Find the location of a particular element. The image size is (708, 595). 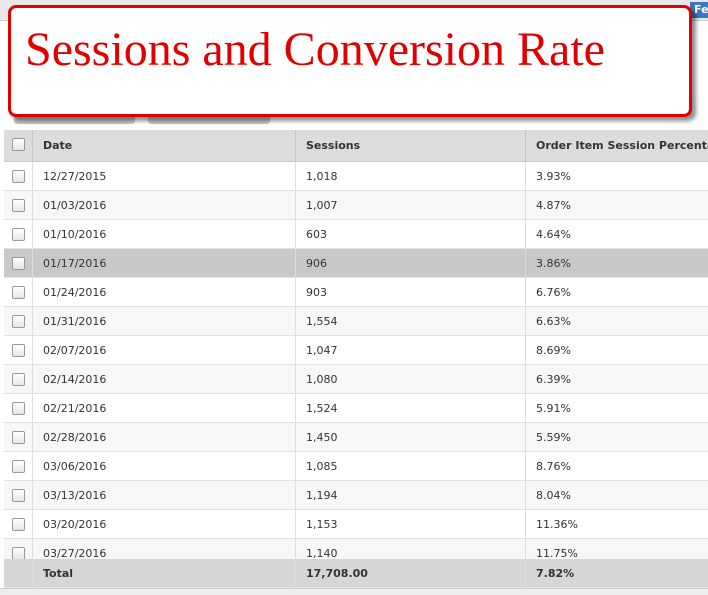

cell: 8.04% is located at coordinates (616, 495).